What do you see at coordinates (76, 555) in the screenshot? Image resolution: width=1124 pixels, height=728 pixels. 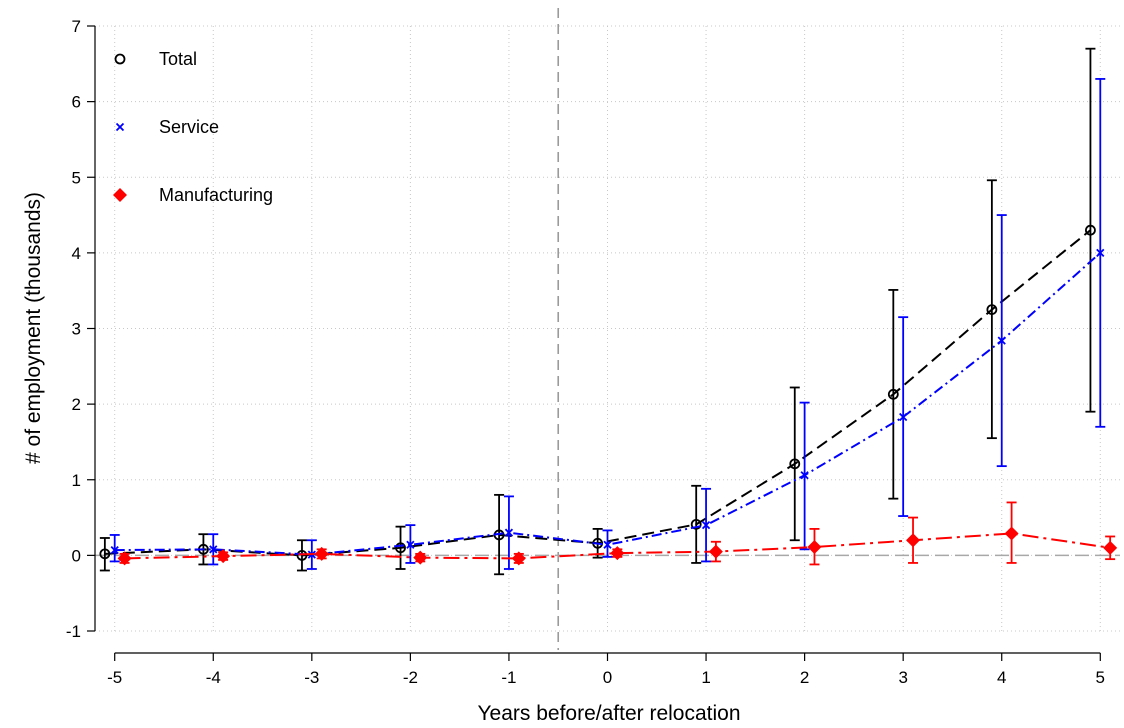 I see `y-tick-label: 0` at bounding box center [76, 555].